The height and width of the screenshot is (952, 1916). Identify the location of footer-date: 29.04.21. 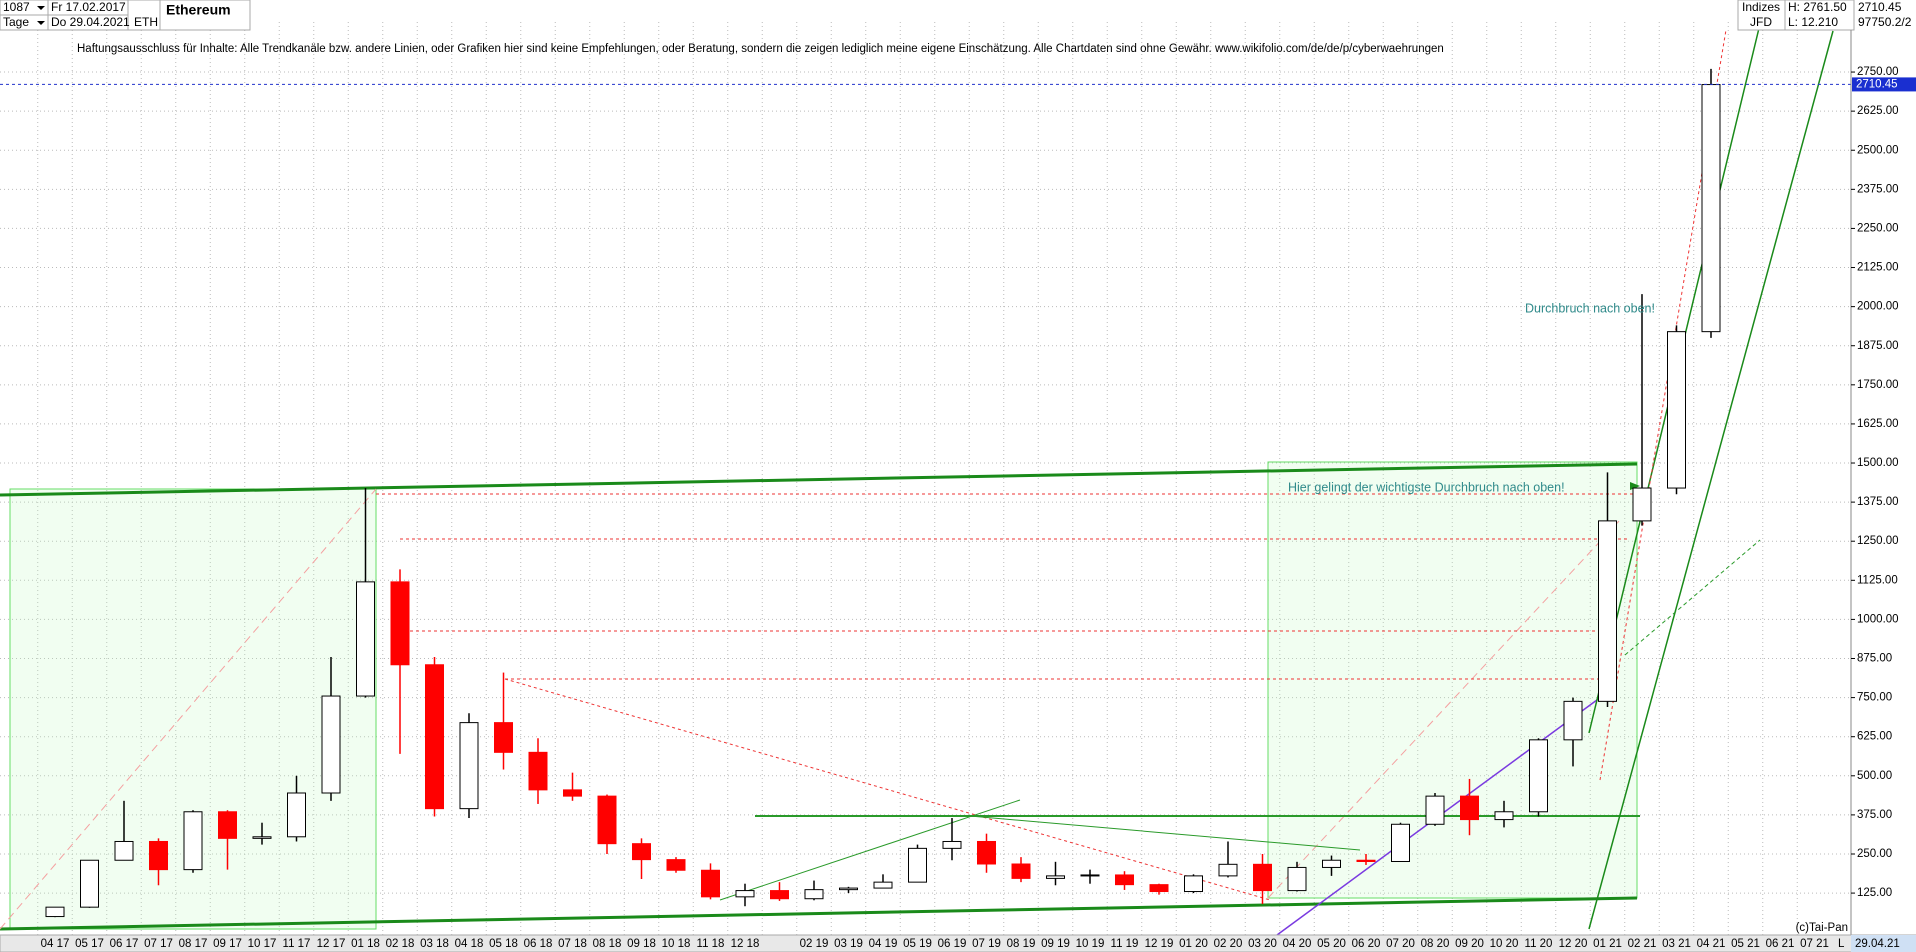
(1877, 944).